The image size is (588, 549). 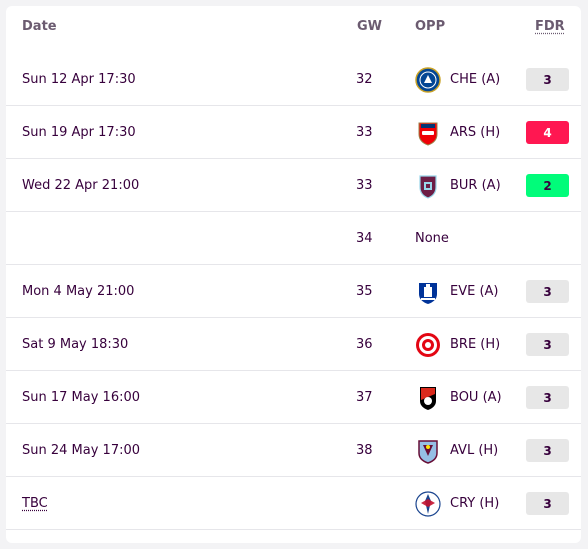 I want to click on fixture-row: Wed 22 Apr 21:00 33 BUR (A) 2, so click(x=293, y=185).